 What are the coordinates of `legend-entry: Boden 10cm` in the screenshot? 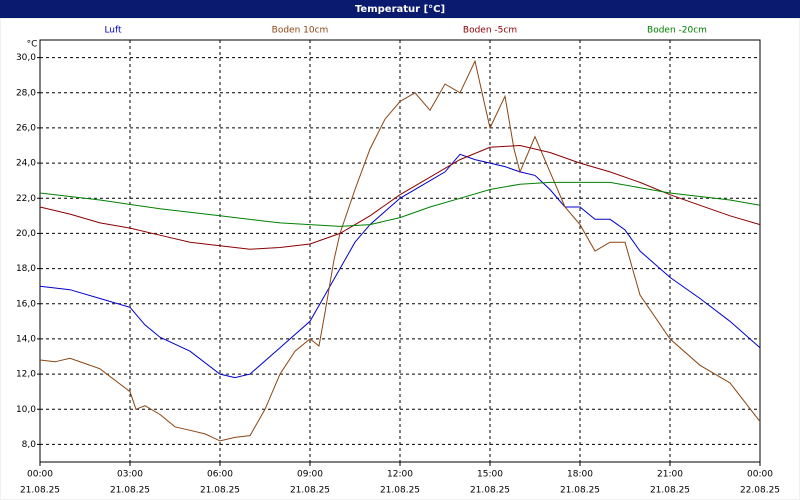 It's located at (300, 31).